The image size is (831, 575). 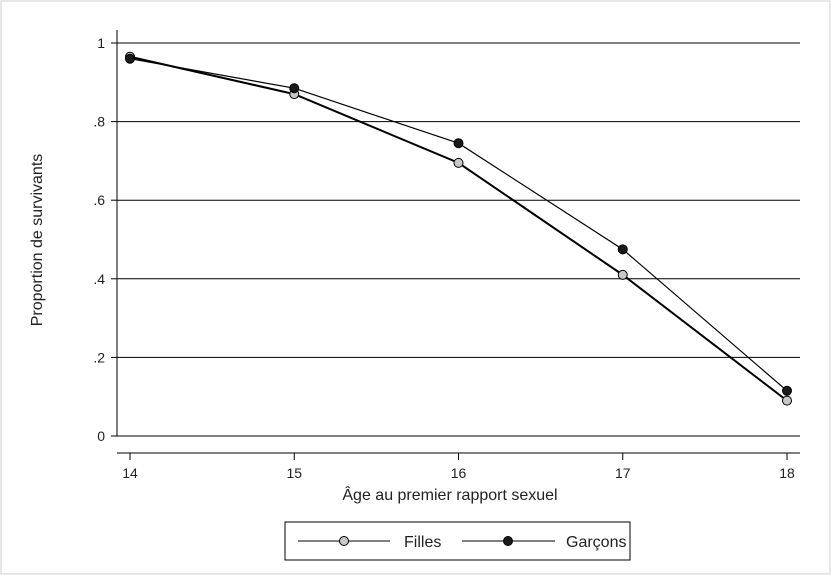 I want to click on legend-label-garcons: Garçons, so click(x=596, y=542).